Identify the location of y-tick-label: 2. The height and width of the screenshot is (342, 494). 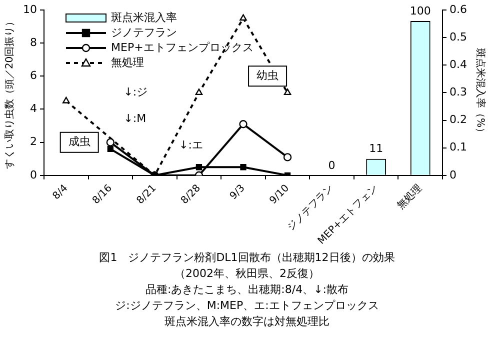
(33, 141).